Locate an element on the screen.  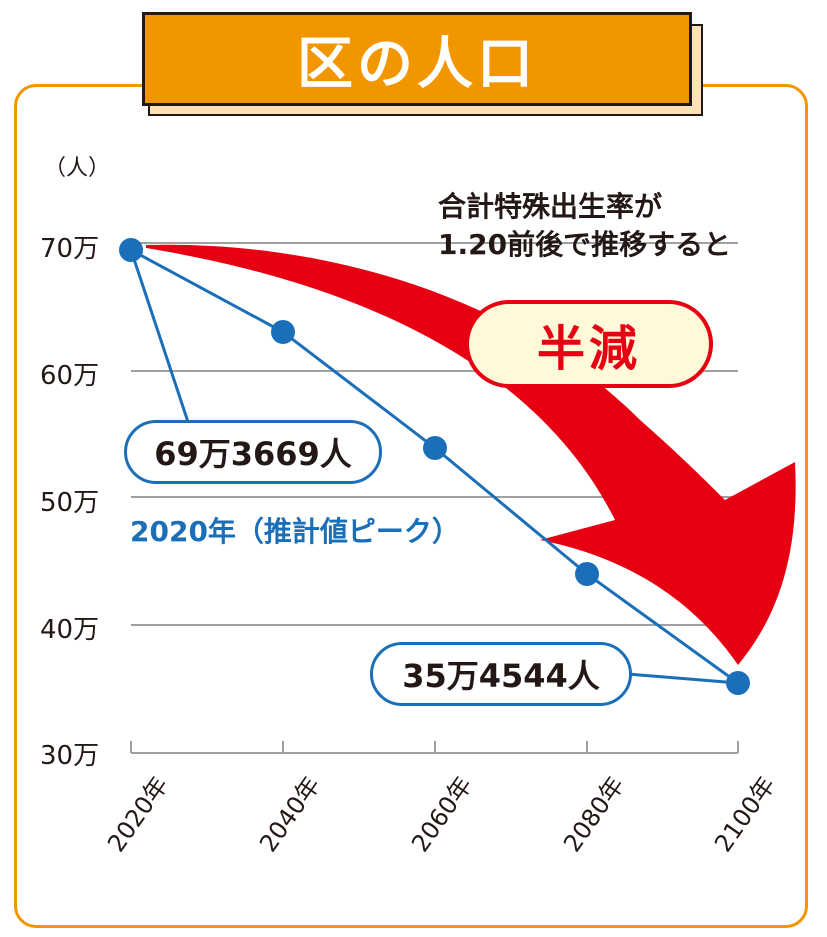
peak-value: 69万3669人 is located at coordinates (253, 454).